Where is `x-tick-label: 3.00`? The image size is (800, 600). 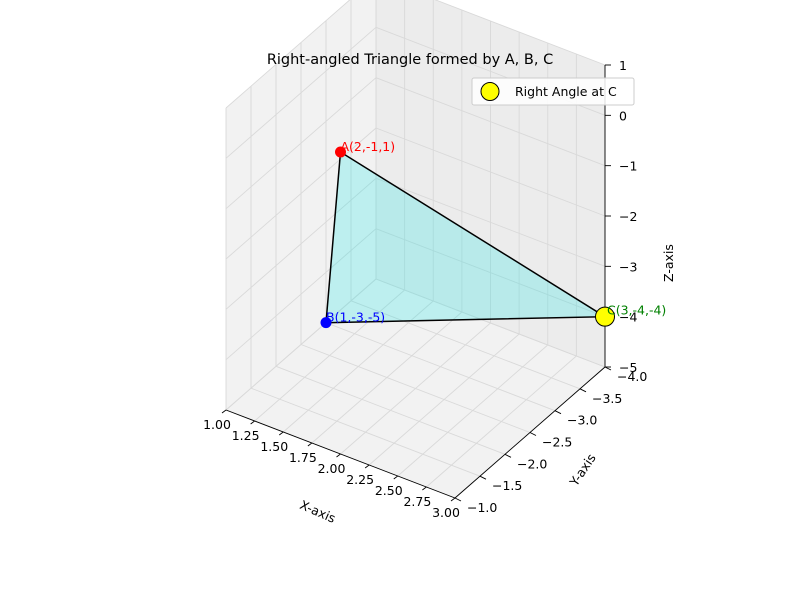
x-tick-label: 3.00 is located at coordinates (446, 512).